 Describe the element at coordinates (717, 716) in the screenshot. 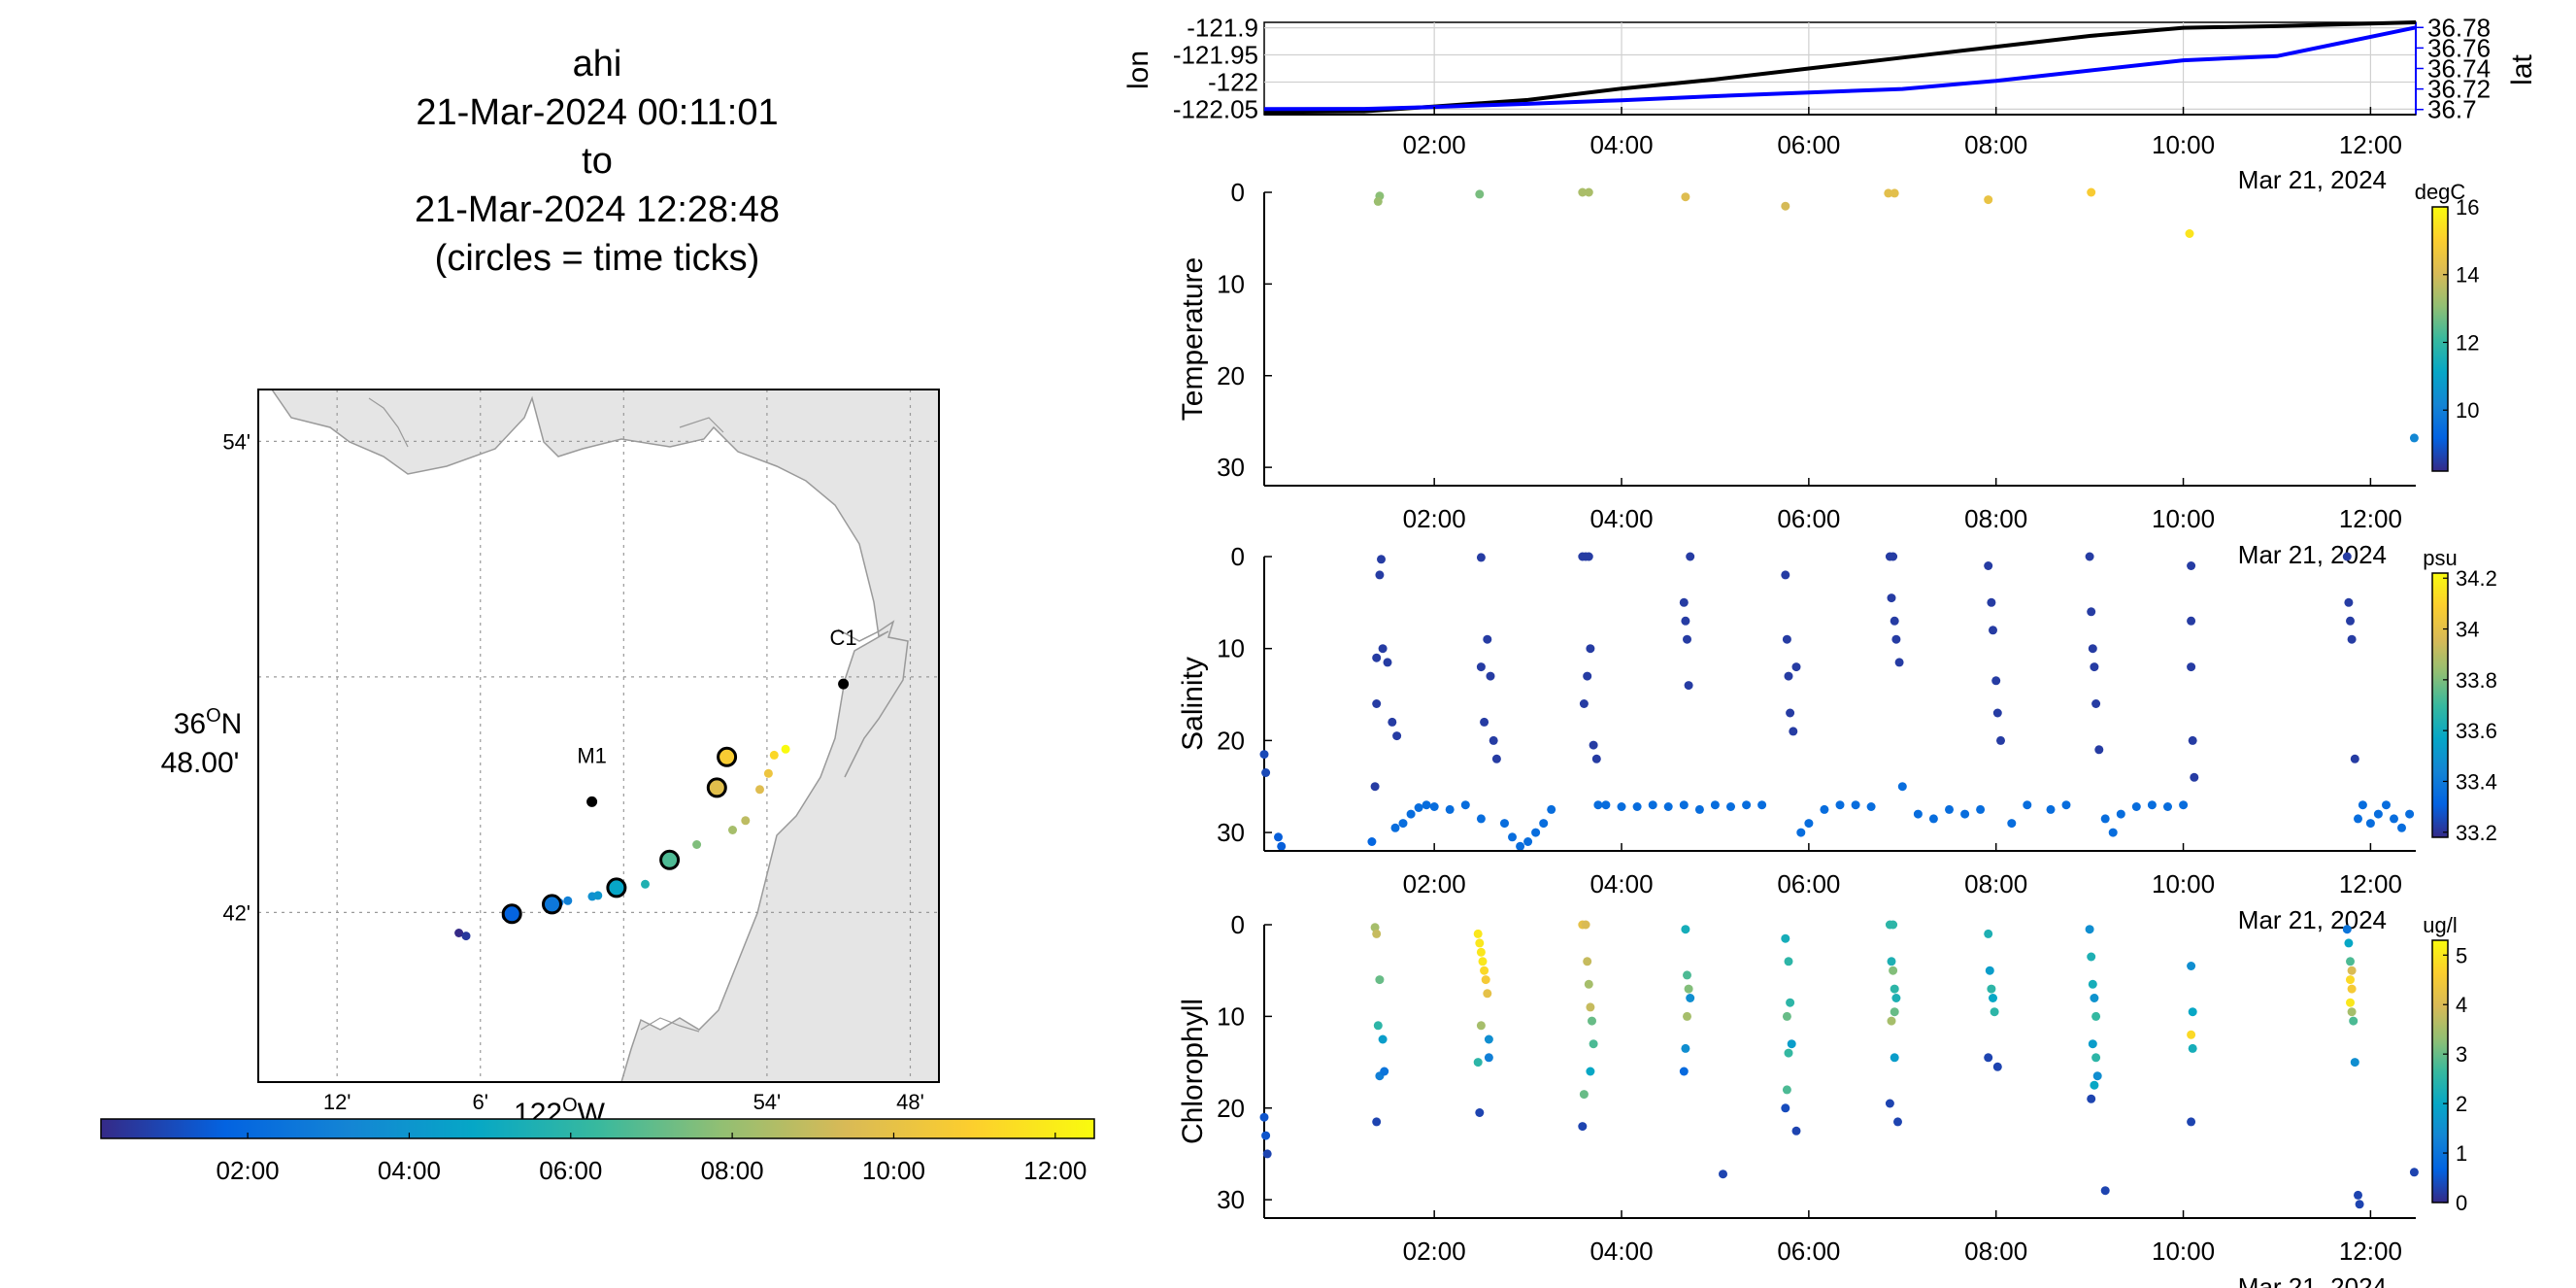

I see `map-stations: M1 C1` at that location.